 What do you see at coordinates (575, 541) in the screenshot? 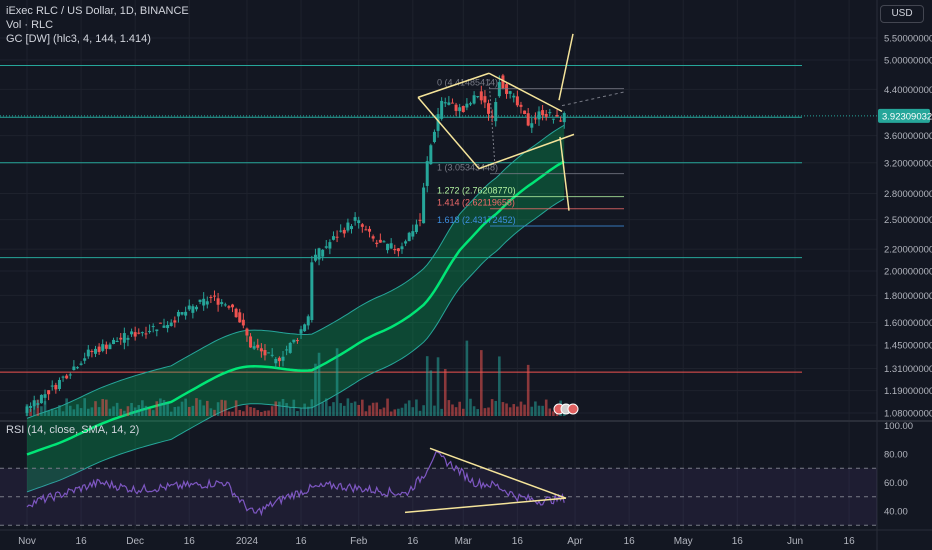
I see `time-tick-label: Apr` at bounding box center [575, 541].